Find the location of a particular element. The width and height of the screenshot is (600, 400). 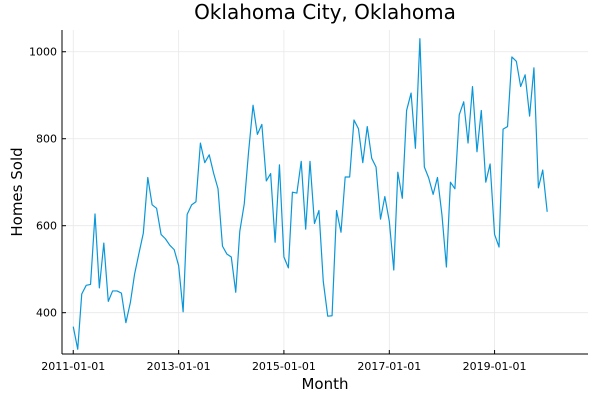

y-axis-ticks: 400 600 800 1000 is located at coordinates (47, 183).